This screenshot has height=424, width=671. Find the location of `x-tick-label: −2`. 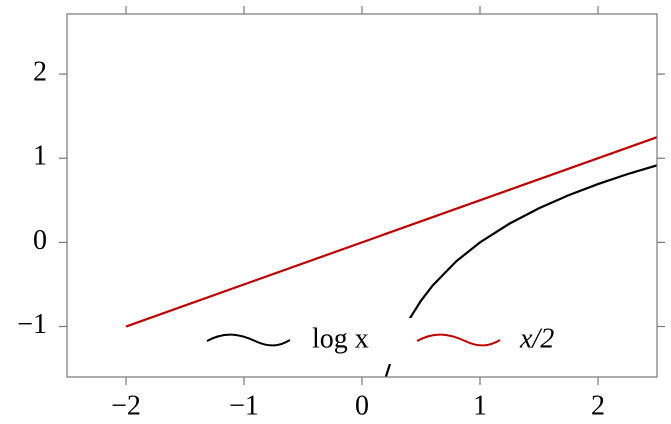

x-tick-label: −2 is located at coordinates (126, 405).